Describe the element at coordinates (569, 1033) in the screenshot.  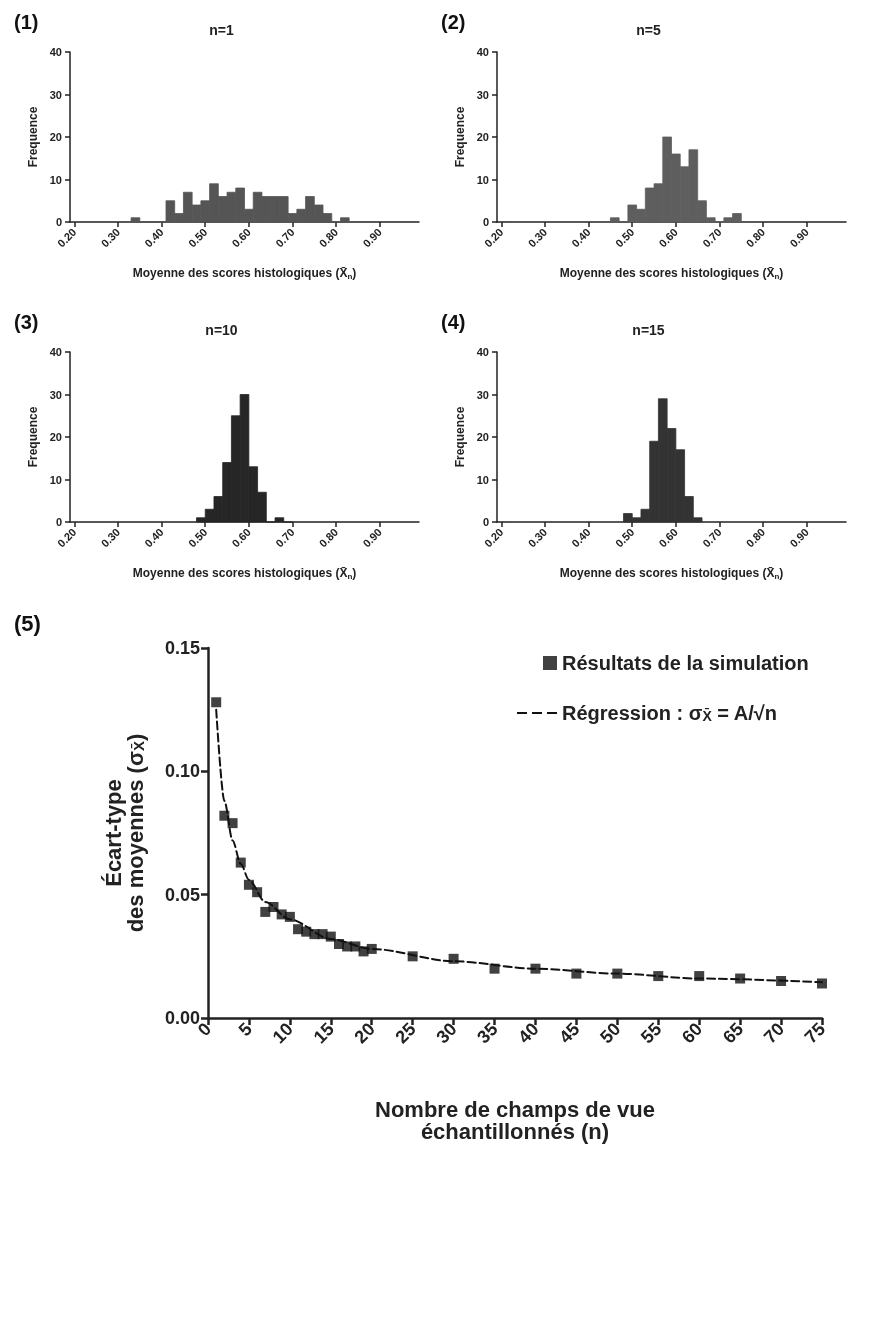
I see `x-tick-label: 45` at that location.